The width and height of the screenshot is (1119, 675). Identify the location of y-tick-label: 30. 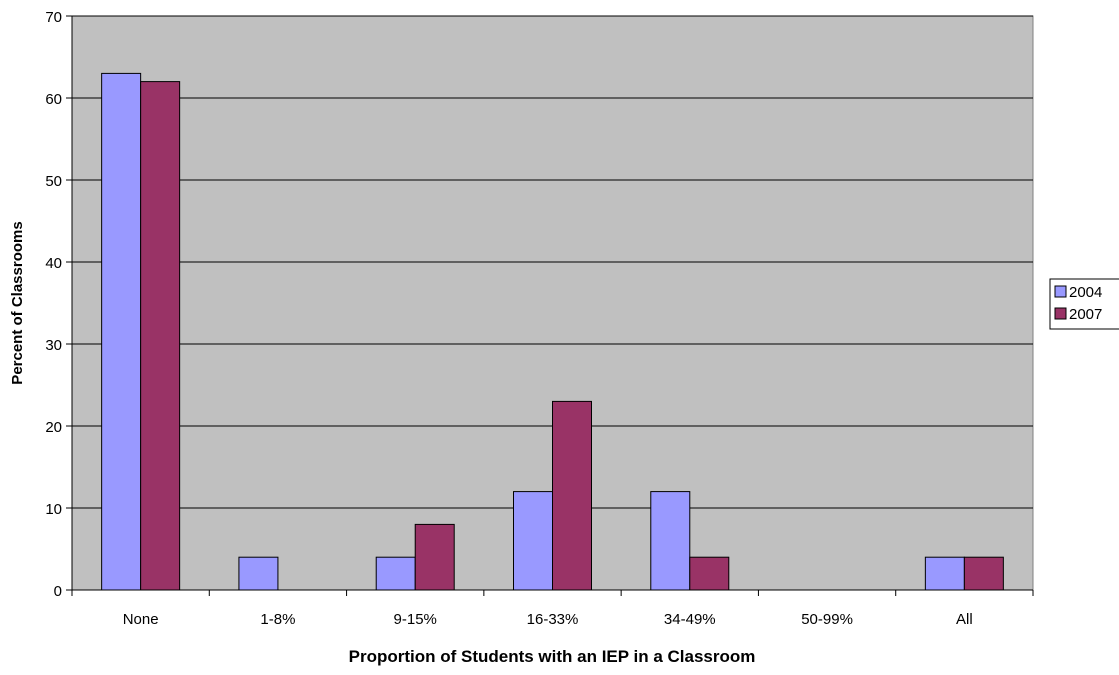
(53, 345).